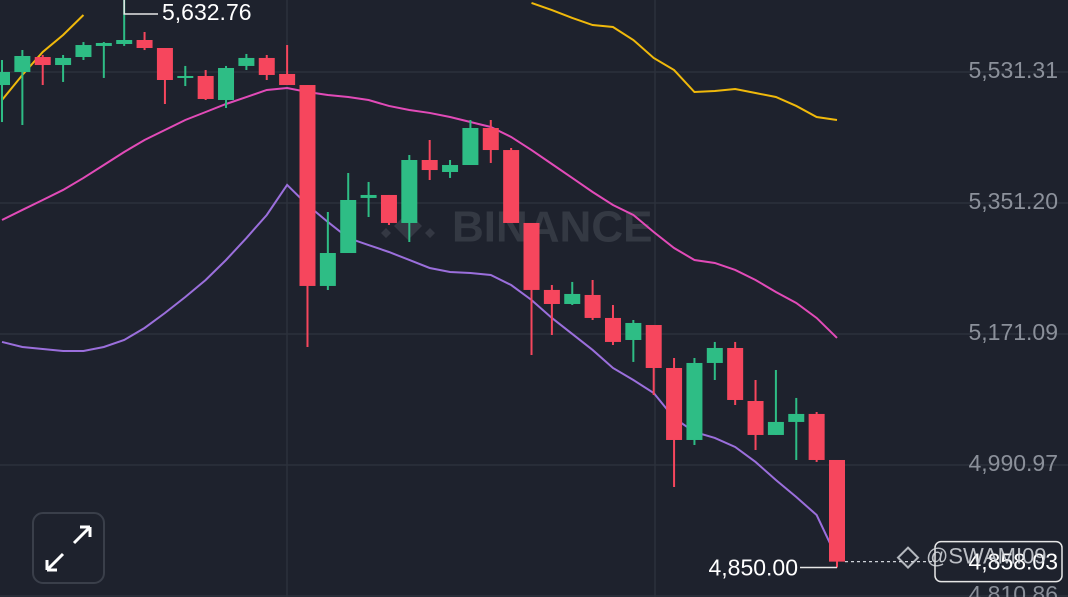  I want to click on user-watermark: @SWAMI09, so click(986, 555).